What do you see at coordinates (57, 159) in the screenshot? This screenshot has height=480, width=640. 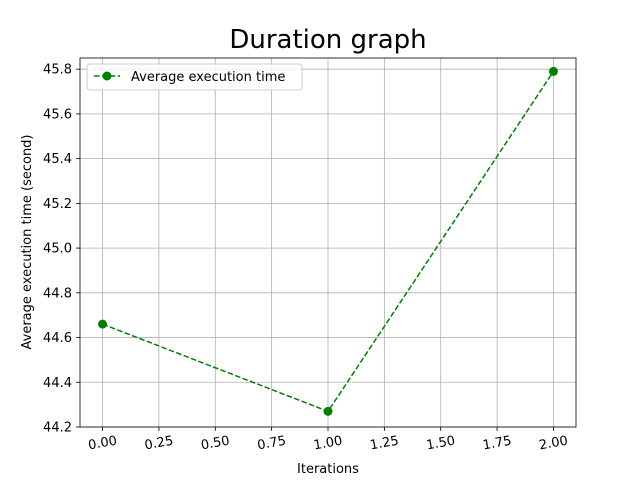 I see `y-tick-label: 45.4` at bounding box center [57, 159].